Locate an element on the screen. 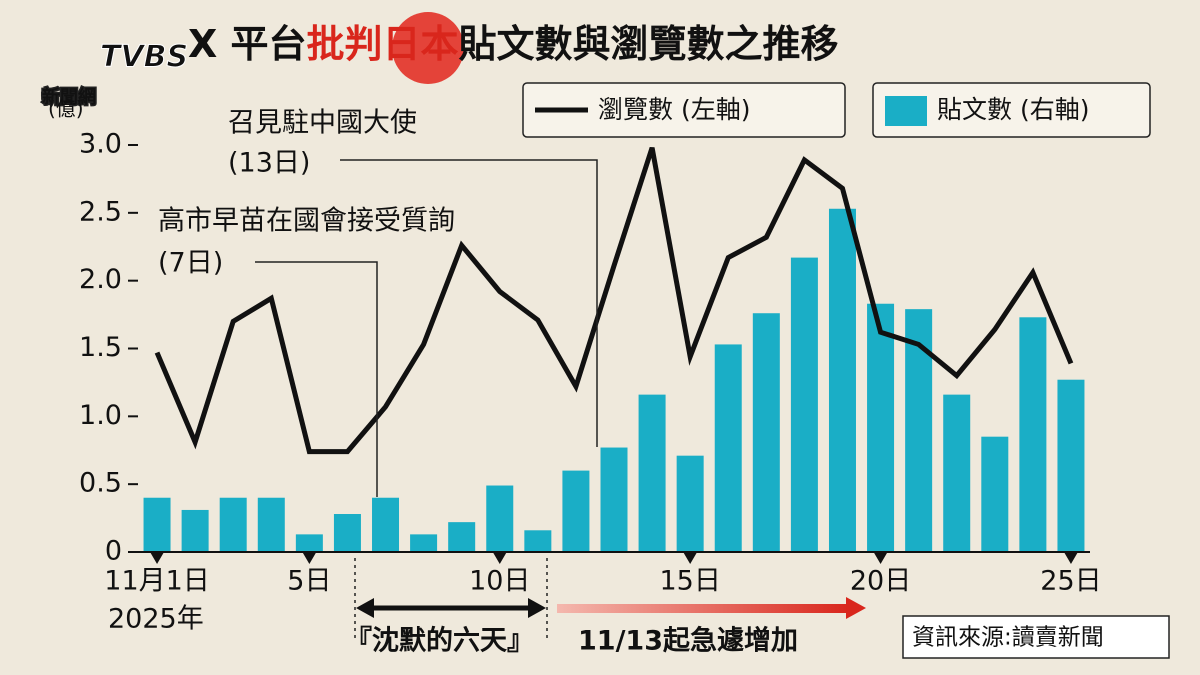 The width and height of the screenshot is (1200, 675). x-note: 2025年 is located at coordinates (156, 619).